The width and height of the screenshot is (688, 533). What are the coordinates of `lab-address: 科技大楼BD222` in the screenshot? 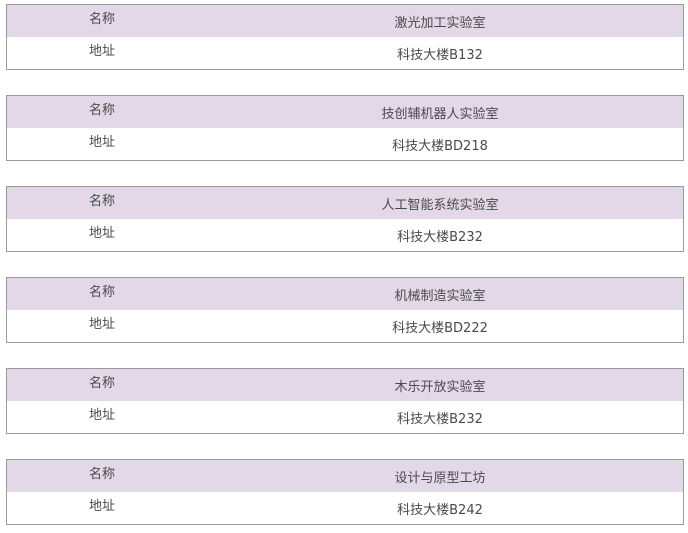 It's located at (440, 328).